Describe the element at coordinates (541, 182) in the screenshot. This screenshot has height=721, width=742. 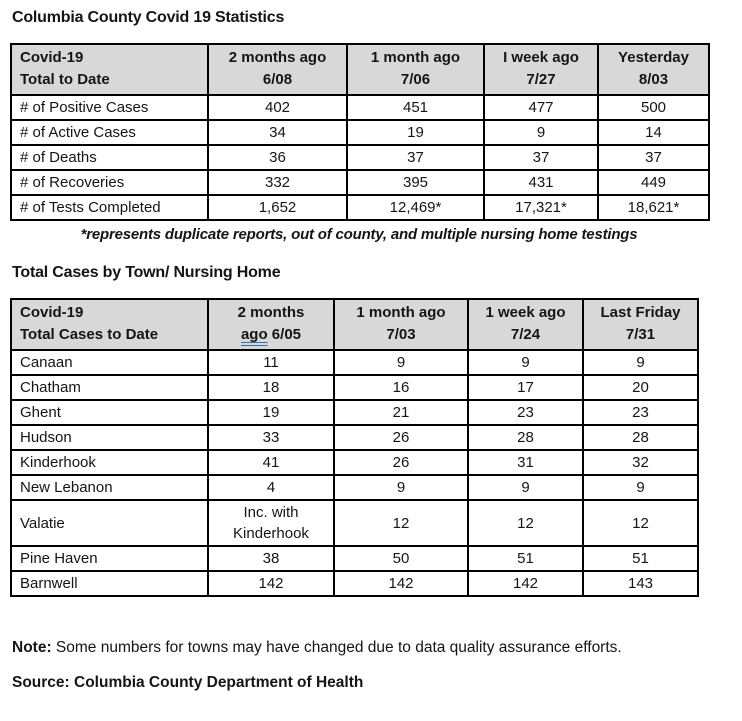
I see `value-cell: 431` at that location.